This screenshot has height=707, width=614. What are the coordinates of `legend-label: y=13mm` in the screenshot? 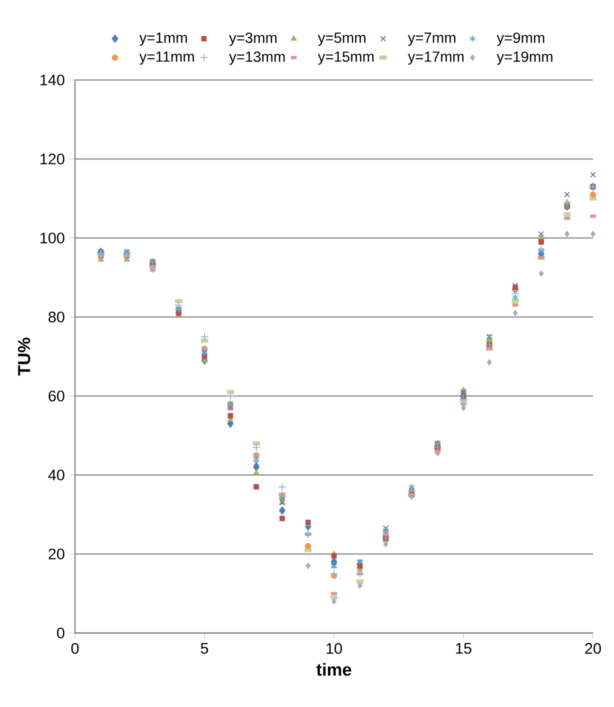 It's located at (257, 58).